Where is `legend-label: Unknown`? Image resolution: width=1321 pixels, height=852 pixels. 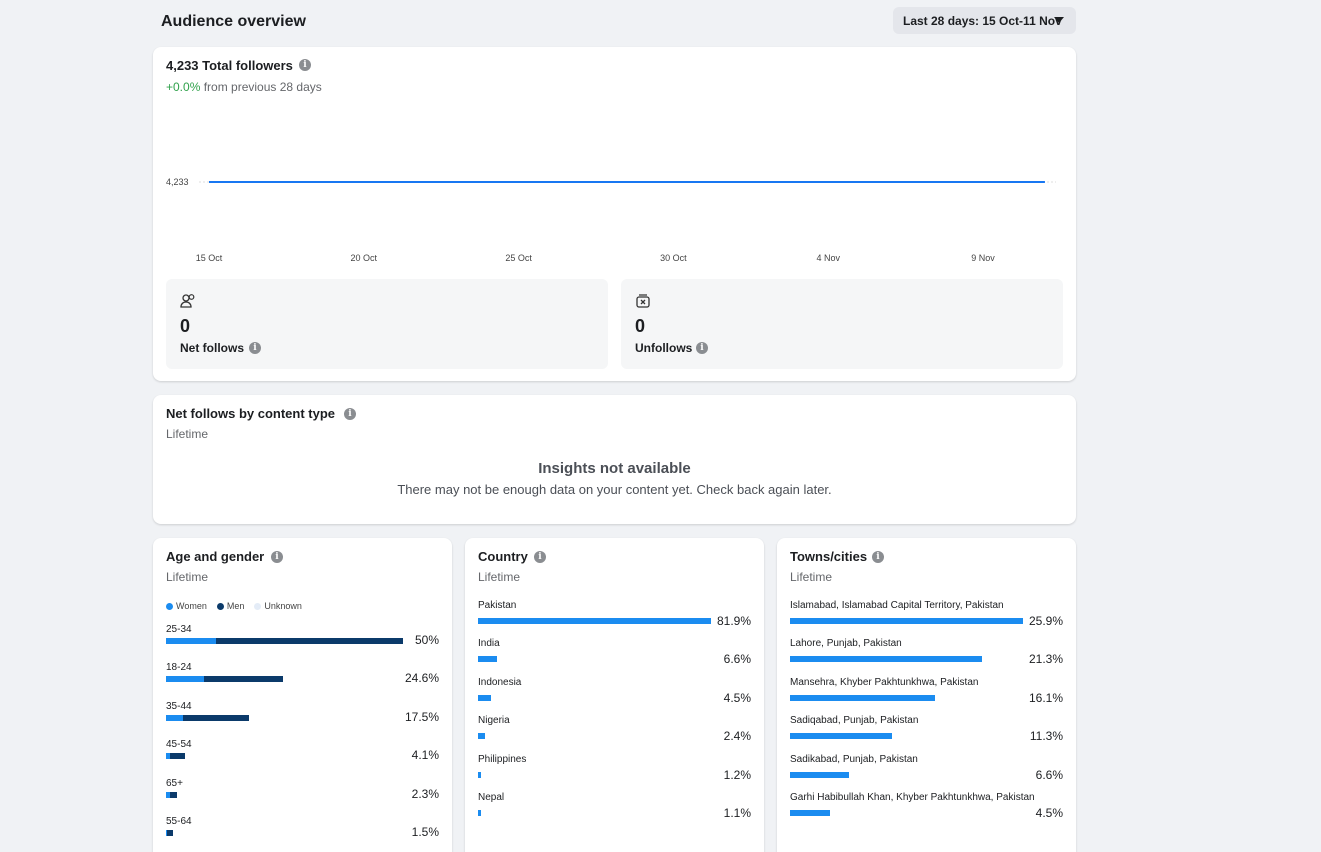
legend-label: Unknown is located at coordinates (283, 606).